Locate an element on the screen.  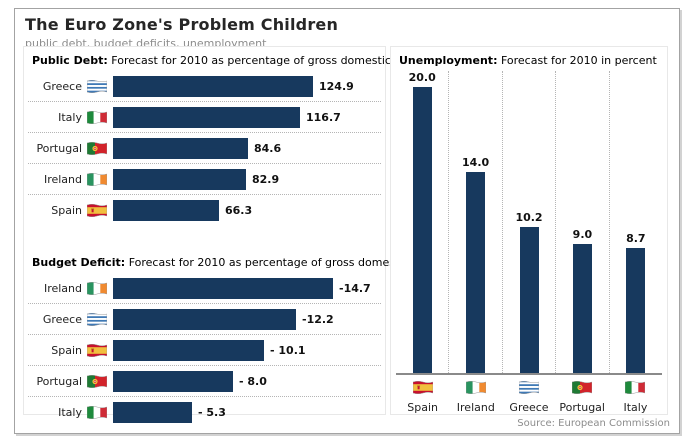
bar-zone: -14.7 is located at coordinates (247, 288).